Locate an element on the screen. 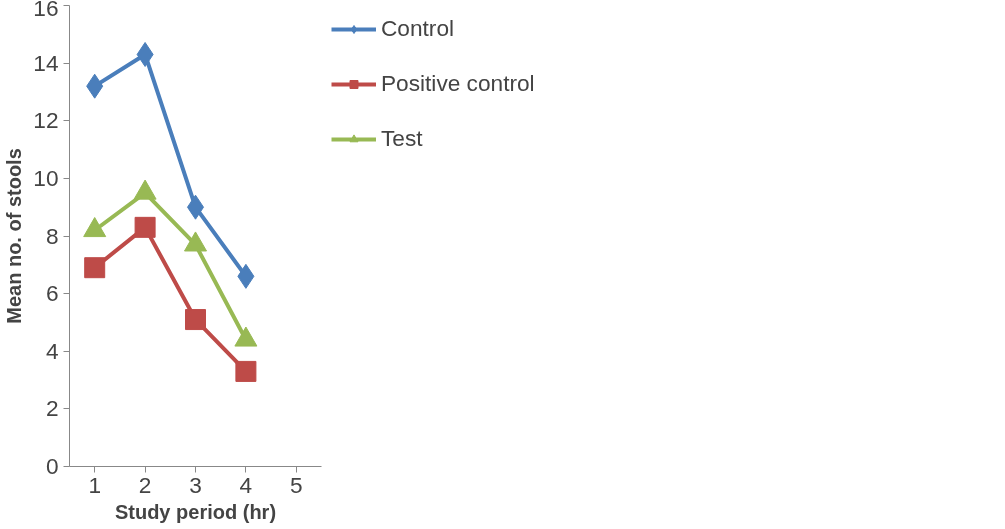 The width and height of the screenshot is (1005, 529). legend-label: Test is located at coordinates (402, 138).